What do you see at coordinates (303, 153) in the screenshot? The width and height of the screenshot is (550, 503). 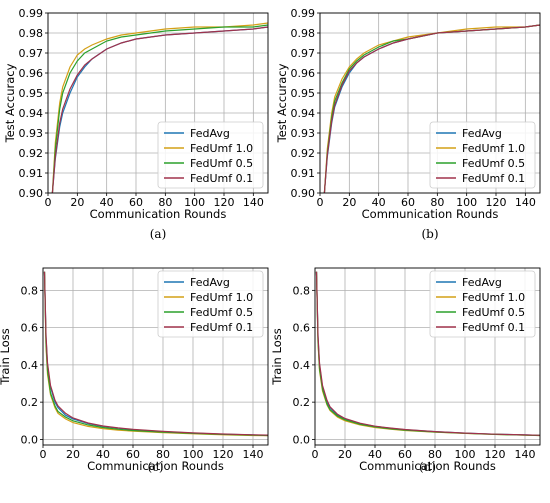 I see `y-tick-label: 0.92` at bounding box center [303, 153].